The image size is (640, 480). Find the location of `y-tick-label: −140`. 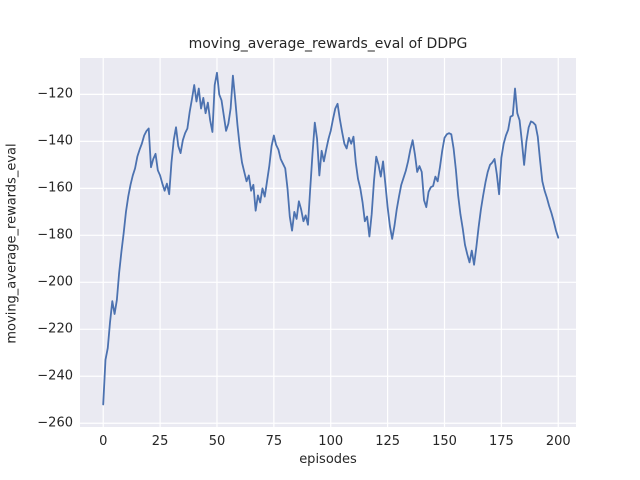

y-tick-label: −140 is located at coordinates (55, 141).